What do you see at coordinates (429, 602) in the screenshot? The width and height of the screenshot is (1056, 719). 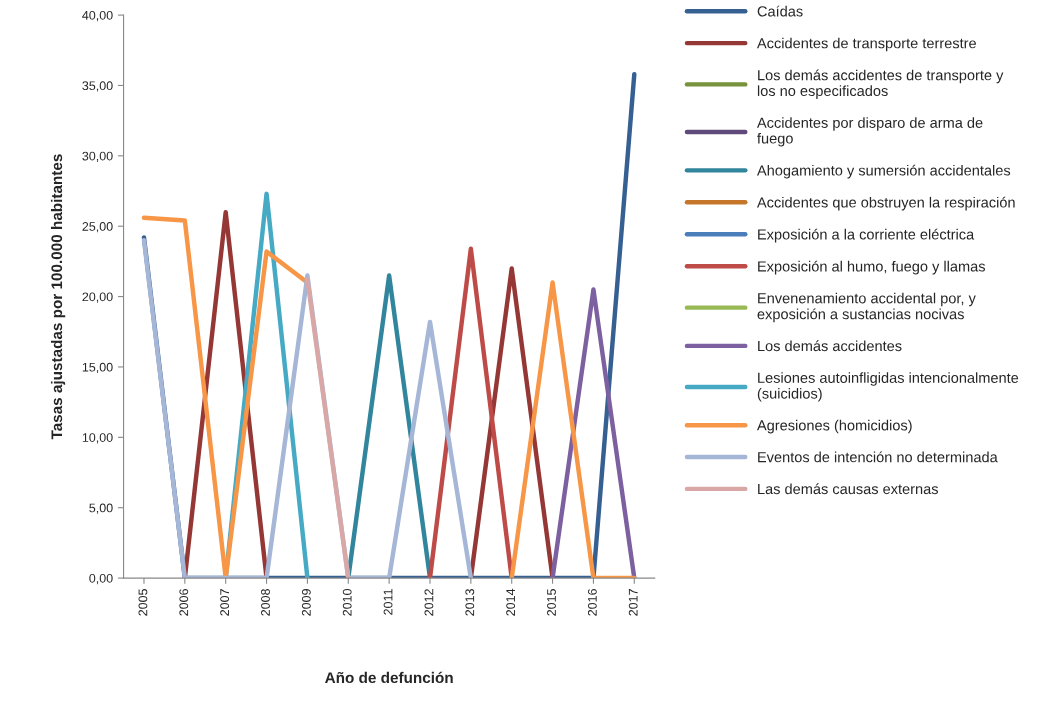 I see `x-tick-label: 2012` at bounding box center [429, 602].